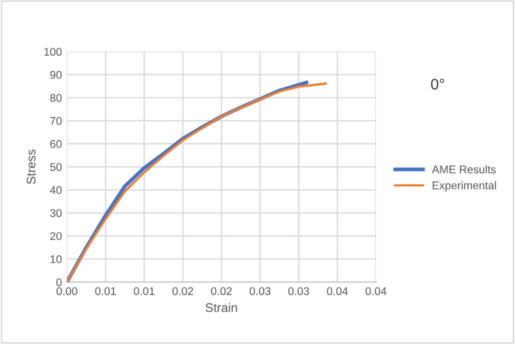 Image resolution: width=515 pixels, height=344 pixels. I want to click on legend-label: AME Results, so click(464, 169).